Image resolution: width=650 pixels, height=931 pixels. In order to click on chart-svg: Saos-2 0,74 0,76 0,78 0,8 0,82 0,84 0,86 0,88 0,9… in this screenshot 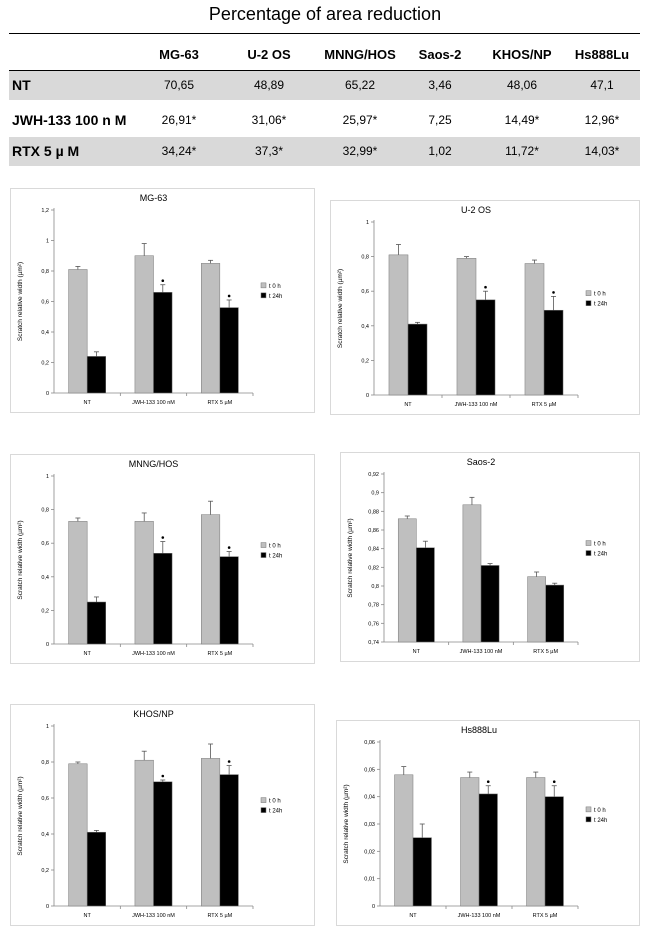, I will do `click(490, 557)`.